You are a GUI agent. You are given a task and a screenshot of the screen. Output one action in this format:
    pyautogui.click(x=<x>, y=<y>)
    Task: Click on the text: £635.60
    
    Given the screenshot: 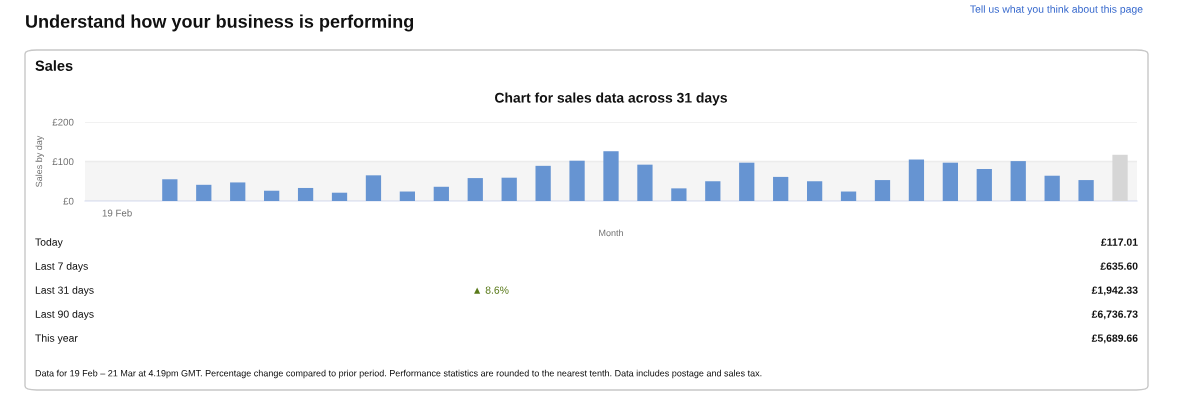 What is the action you would take?
    pyautogui.click(x=1119, y=266)
    